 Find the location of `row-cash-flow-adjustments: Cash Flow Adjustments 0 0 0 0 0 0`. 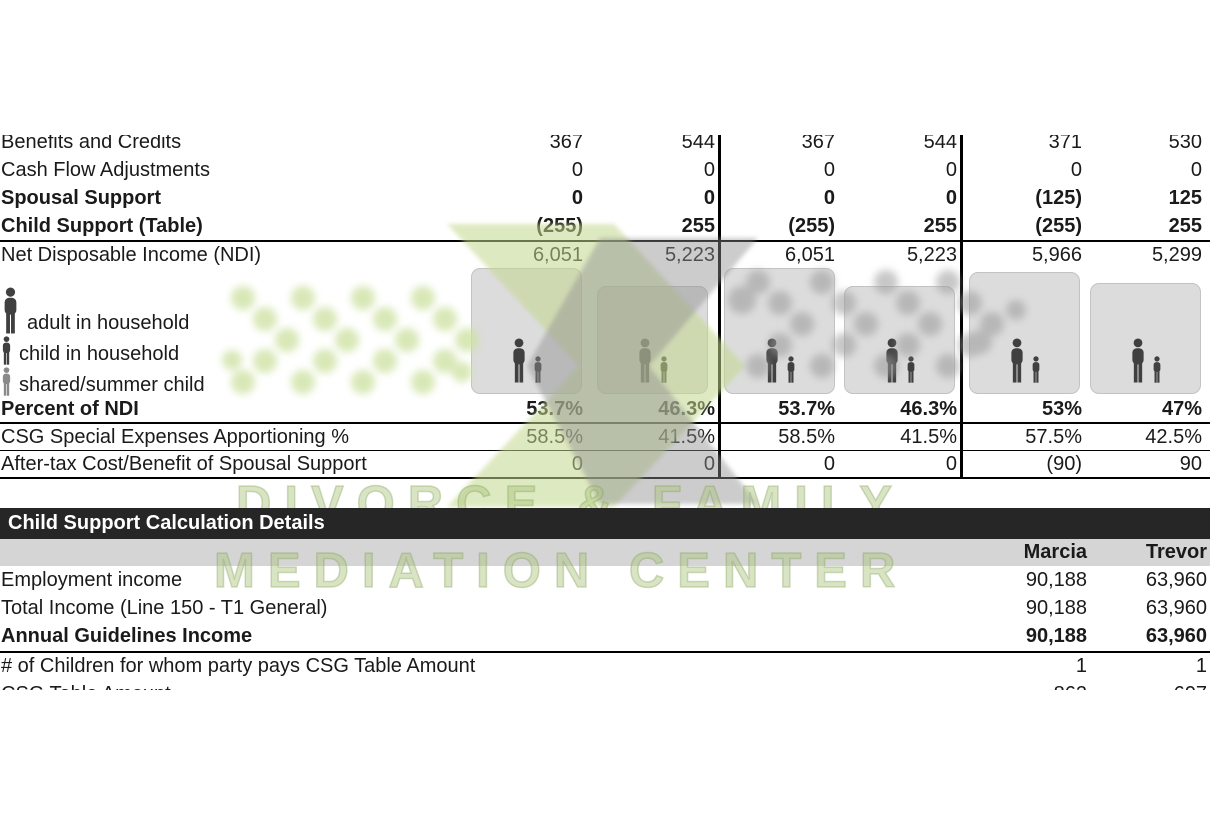

row-cash-flow-adjustments: Cash Flow Adjustments 0 0 0 0 0 0 is located at coordinates (605, 170).